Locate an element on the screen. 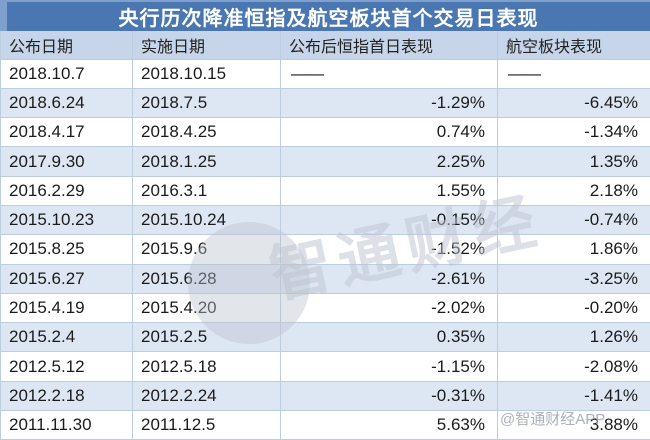 This screenshot has width=650, height=440. table-row: 2015.8.25 2015.9.6 -1.52% 1.86% is located at coordinates (325, 249).